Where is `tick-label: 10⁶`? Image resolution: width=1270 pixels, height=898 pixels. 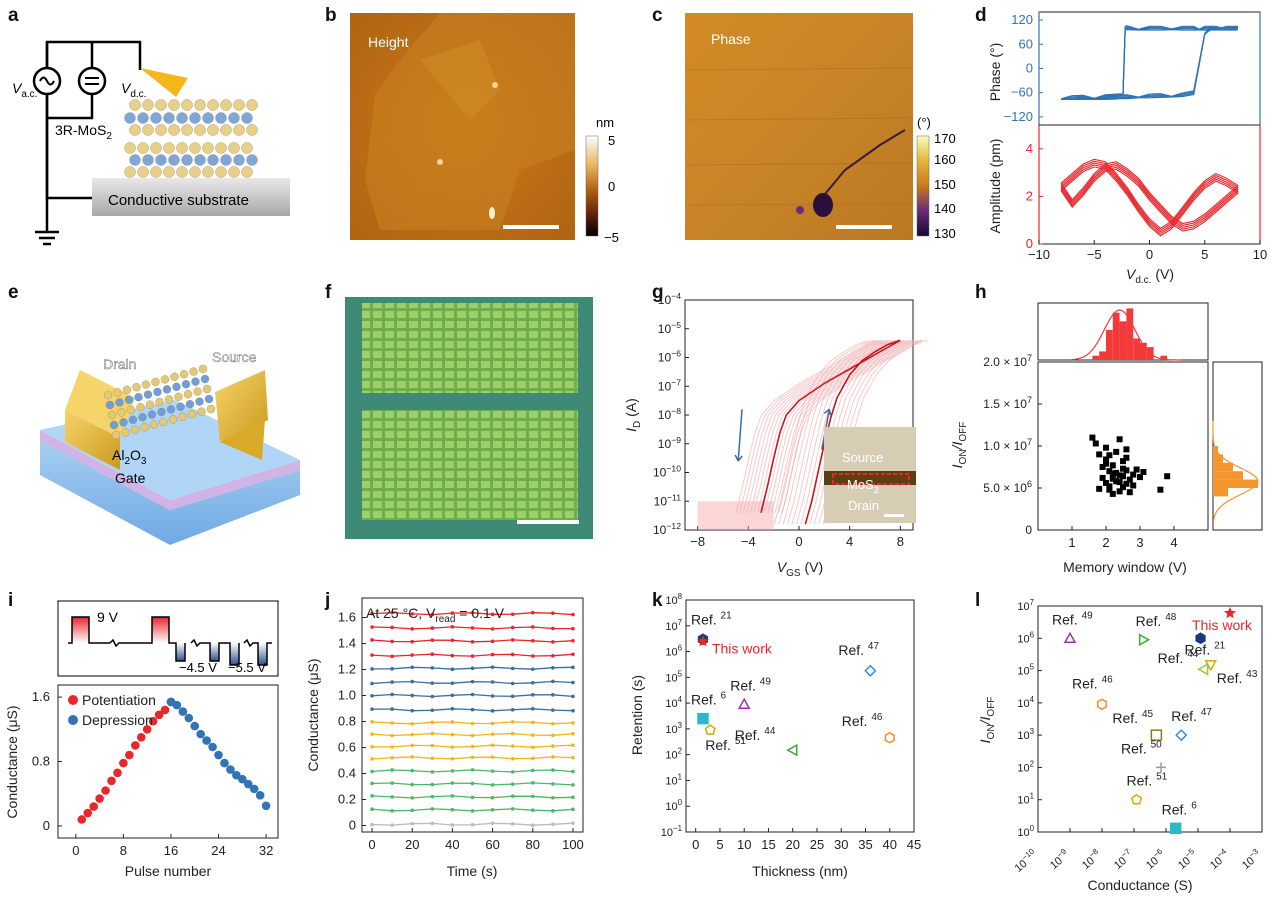
tick-label: 10⁶ is located at coordinates (673, 651).